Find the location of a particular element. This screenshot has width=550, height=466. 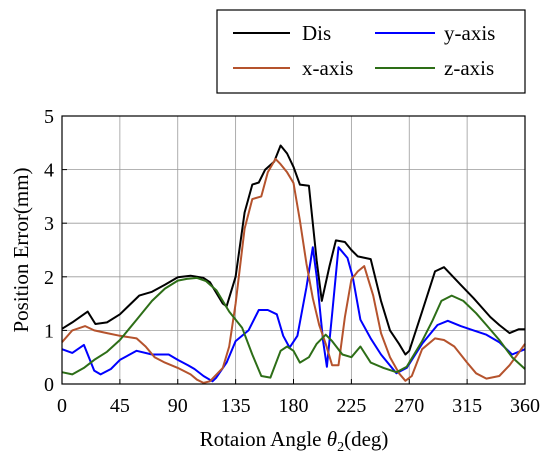

x-axis-title-symbol: θ is located at coordinates (332, 439).